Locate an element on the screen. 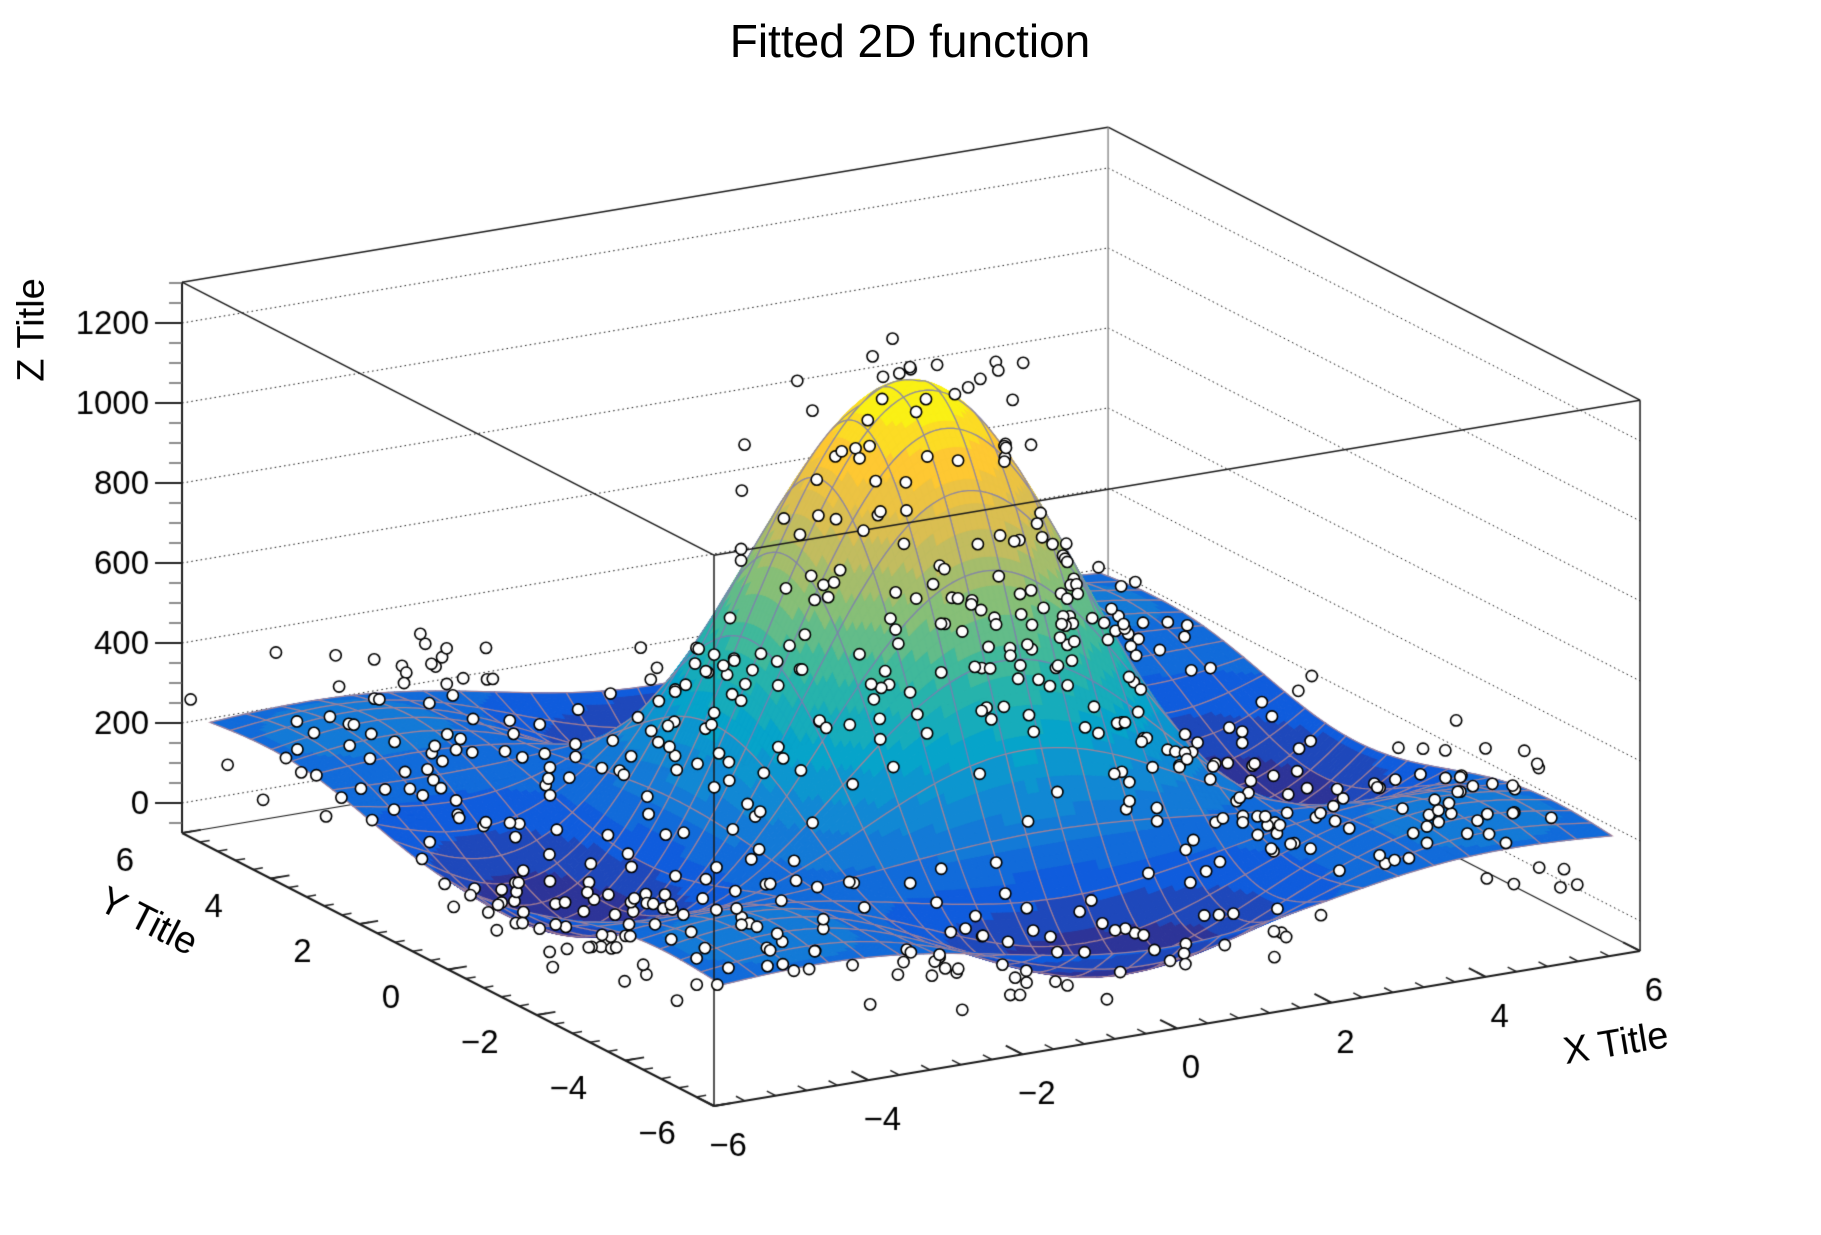 The height and width of the screenshot is (1235, 1821). z-axis-title: Z Title is located at coordinates (31, 330).